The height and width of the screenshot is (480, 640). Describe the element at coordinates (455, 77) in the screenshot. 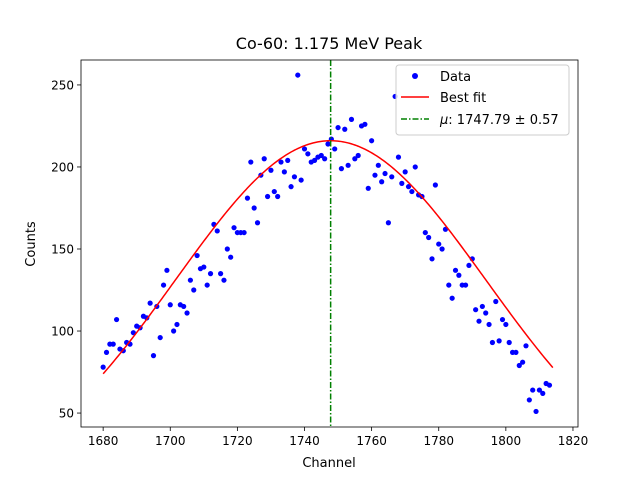

I see `legend-label-data: Data` at that location.